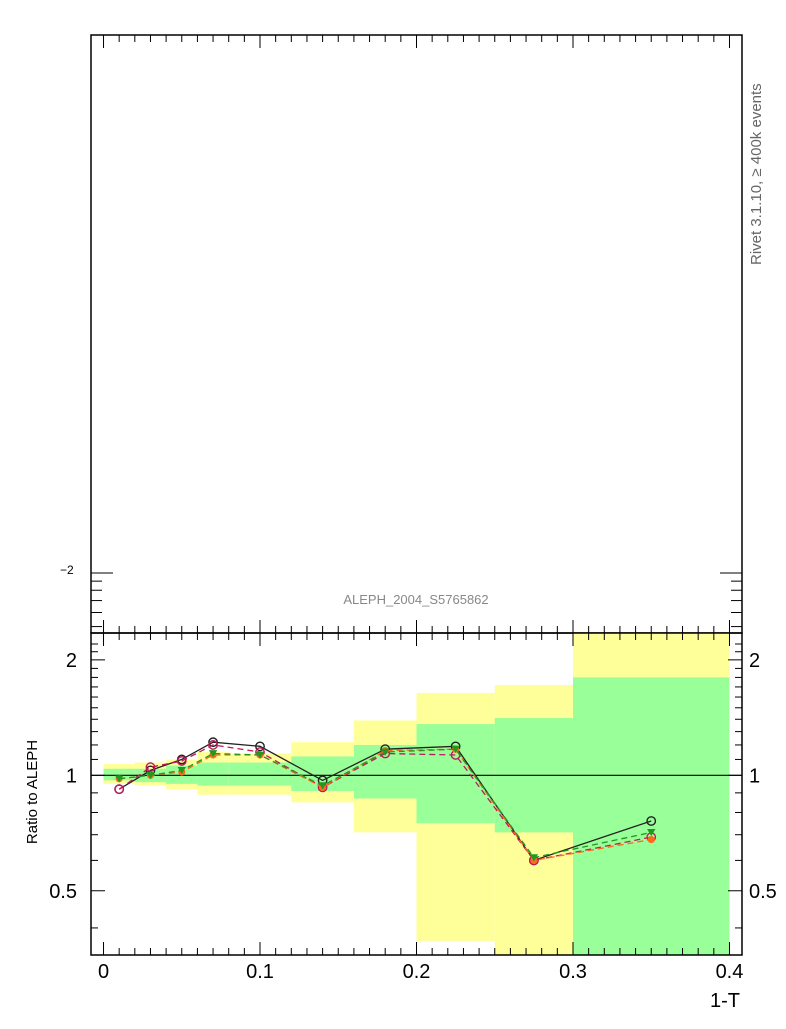 The width and height of the screenshot is (786, 1029). I want to click on ratio-ytick-label-right: 2, so click(754, 661).